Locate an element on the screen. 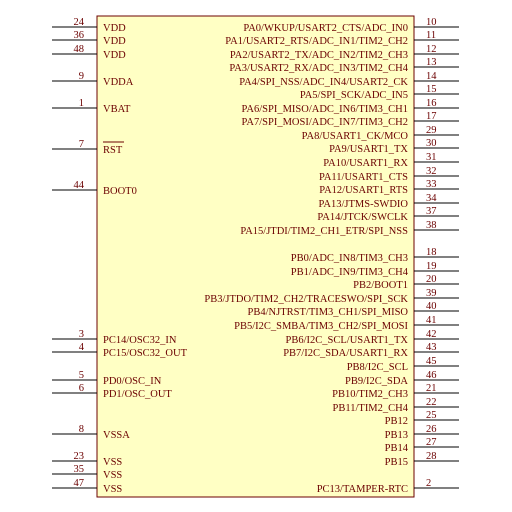 The width and height of the screenshot is (512, 512). pin-18-number: 18 is located at coordinates (431, 252).